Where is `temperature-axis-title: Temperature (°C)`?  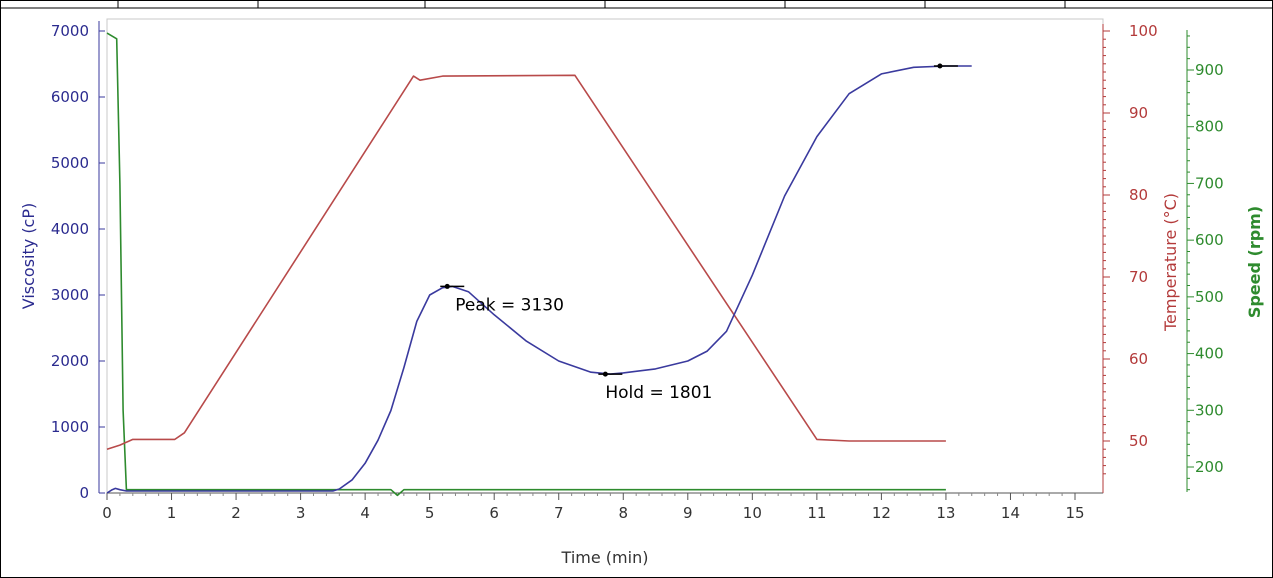
temperature-axis-title: Temperature (°C) is located at coordinates (1170, 262).